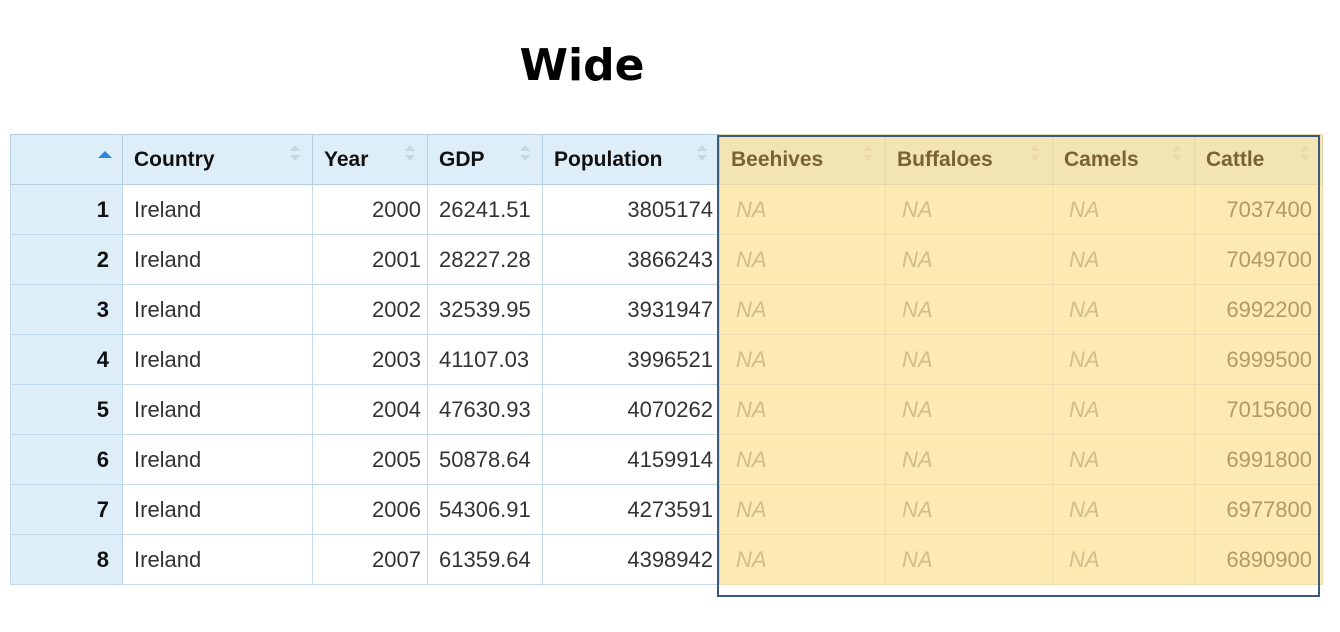  What do you see at coordinates (485, 409) in the screenshot?
I see `cell-gdp: 47630.93` at bounding box center [485, 409].